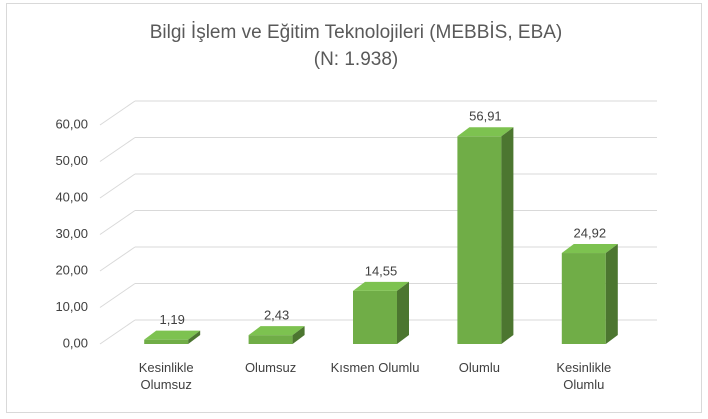 The image size is (708, 419). I want to click on x-tick-label: Kesinlikle Olumsuz, so click(166, 376).